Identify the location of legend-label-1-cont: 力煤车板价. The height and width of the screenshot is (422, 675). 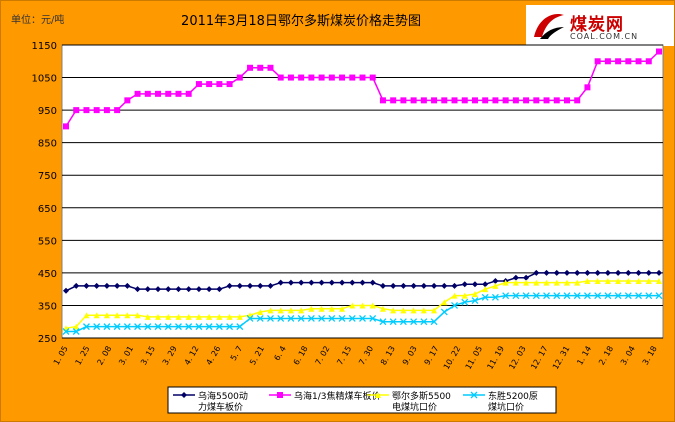
(220, 407).